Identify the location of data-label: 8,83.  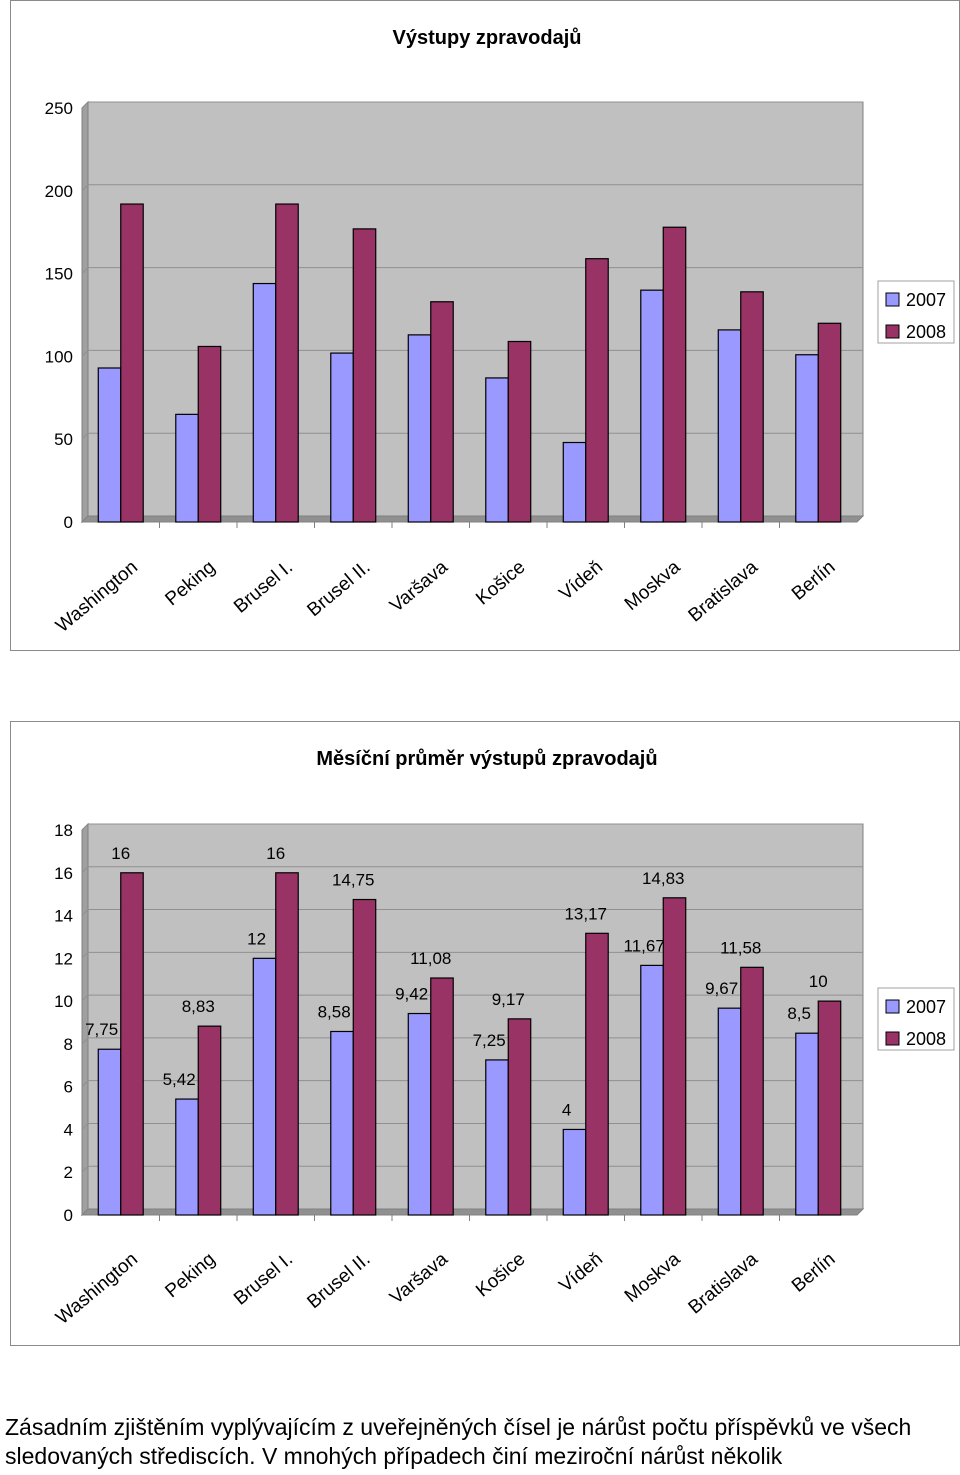
(198, 1006).